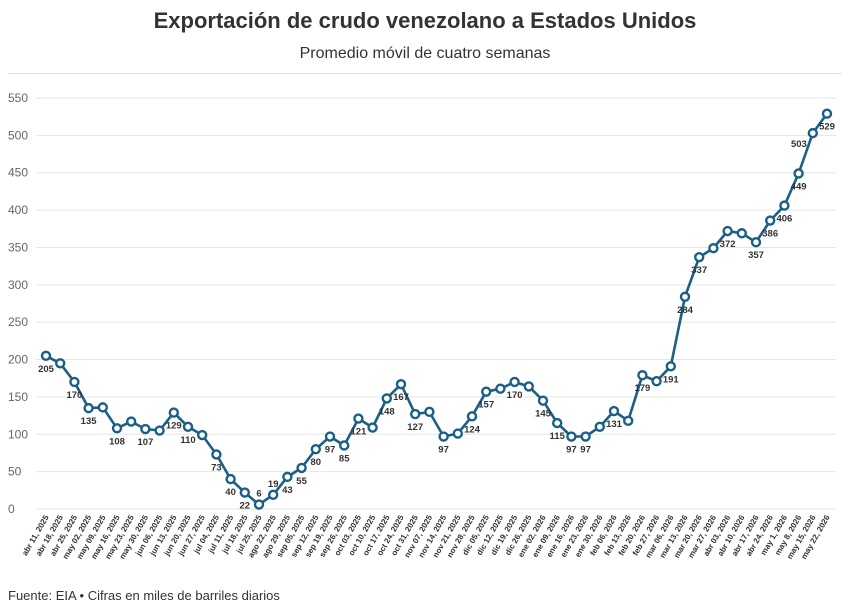 Image resolution: width=850 pixels, height=615 pixels. Describe the element at coordinates (18, 135) in the screenshot. I see `y-tick-label: 500` at that location.